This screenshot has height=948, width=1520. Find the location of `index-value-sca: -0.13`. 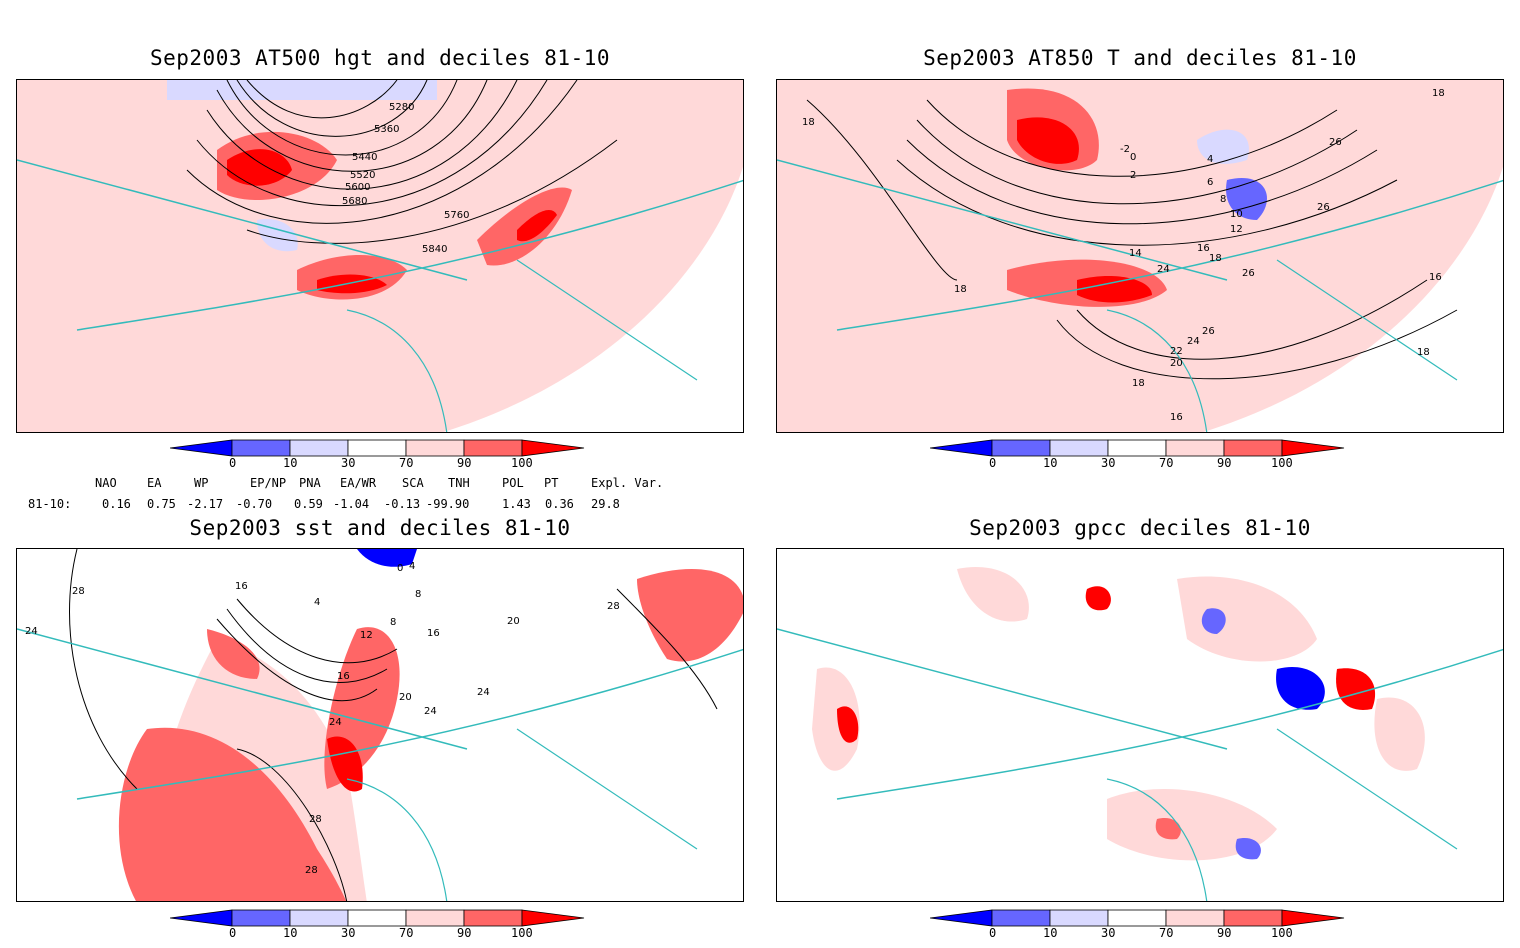

index-value-sca: -0.13 is located at coordinates (402, 504).